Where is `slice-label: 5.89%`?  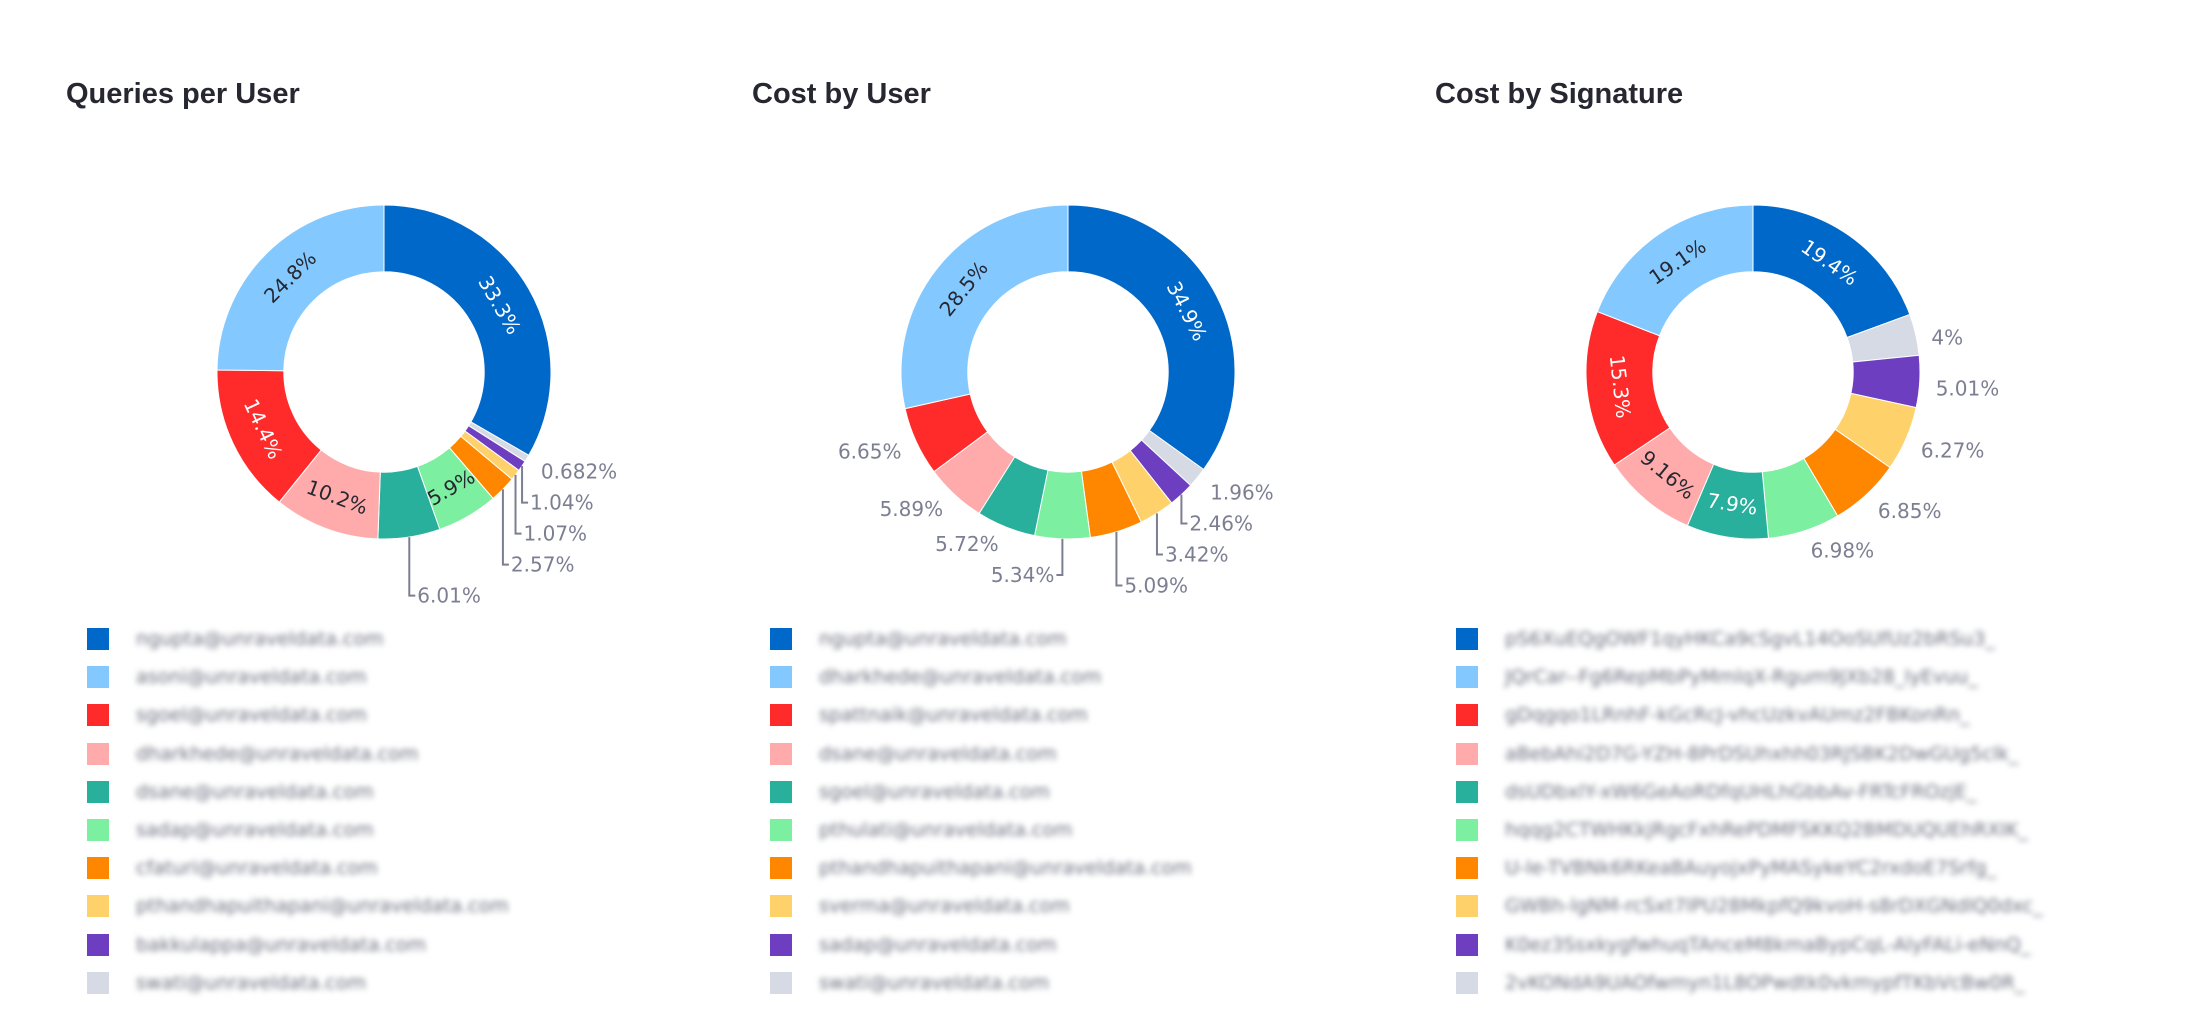
slice-label: 5.89% is located at coordinates (912, 509).